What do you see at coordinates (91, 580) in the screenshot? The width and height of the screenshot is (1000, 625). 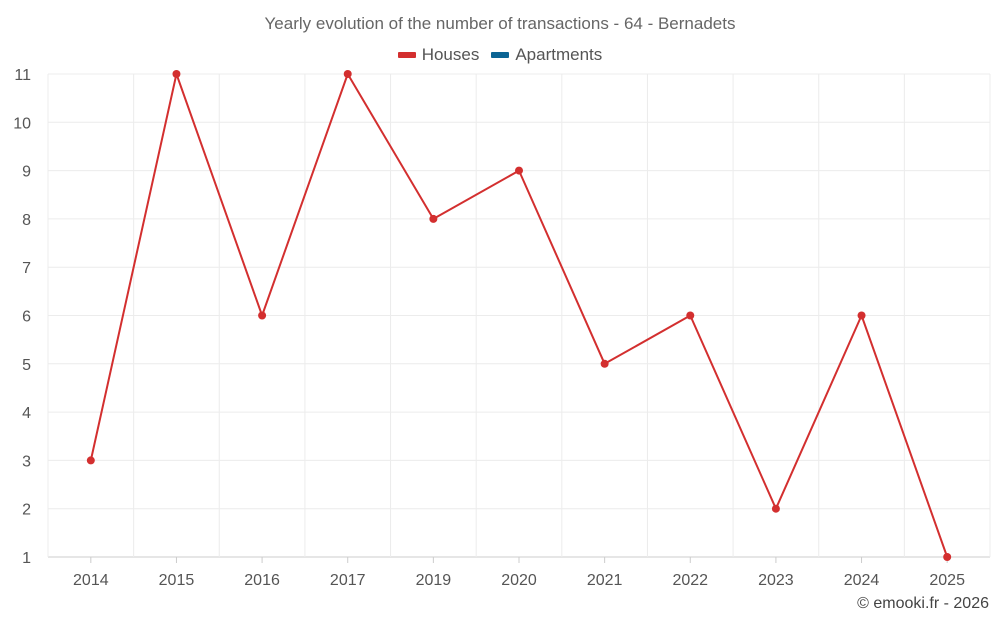 I see `x-tick-label: 2014` at bounding box center [91, 580].